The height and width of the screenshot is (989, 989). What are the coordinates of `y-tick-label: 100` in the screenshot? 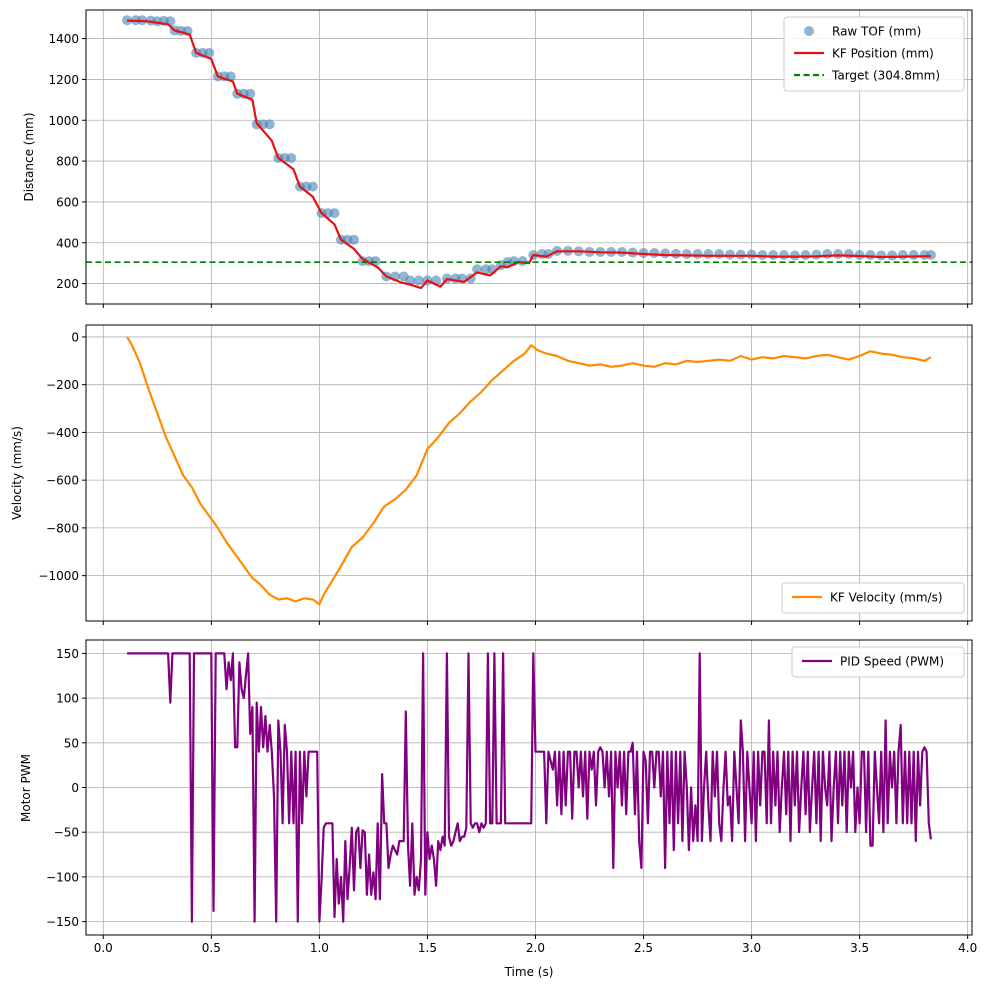 It's located at (67, 699).